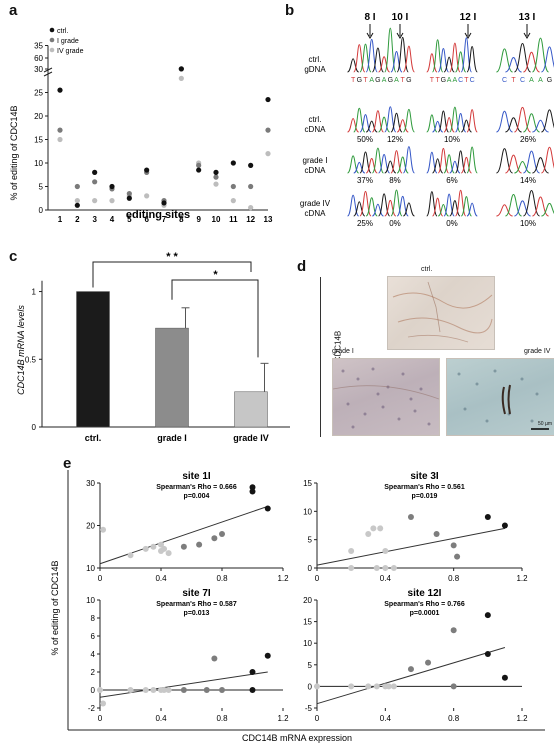  I want to click on panel-e-ytick-label: 6, so click(93, 636).